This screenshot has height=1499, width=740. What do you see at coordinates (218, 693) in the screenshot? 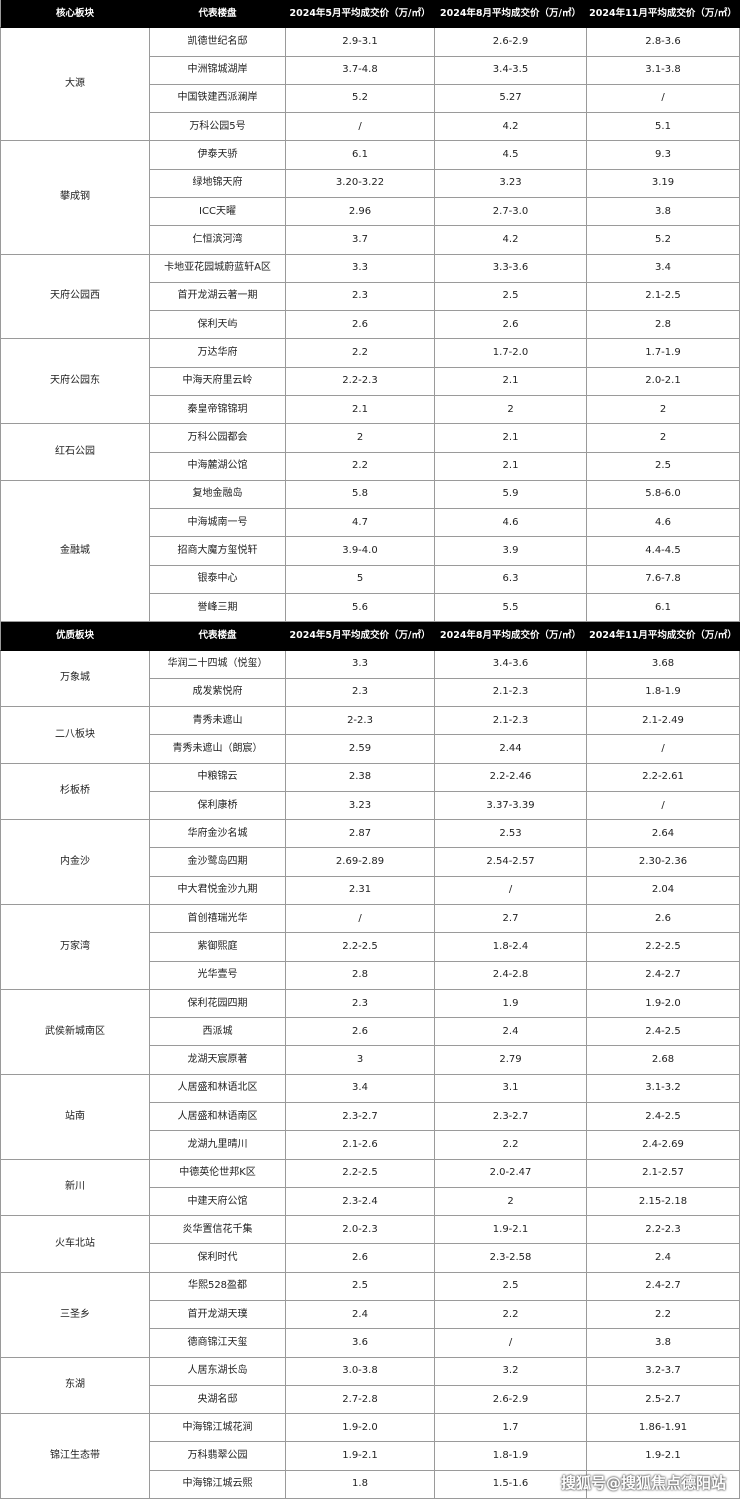
I see `project-cell: 成发紫悦府` at bounding box center [218, 693].